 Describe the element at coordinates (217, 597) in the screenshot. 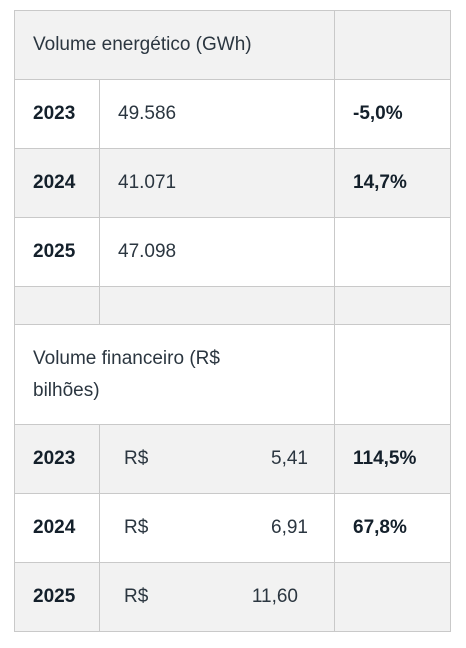

I see `money-cell: R$ 11,60` at that location.